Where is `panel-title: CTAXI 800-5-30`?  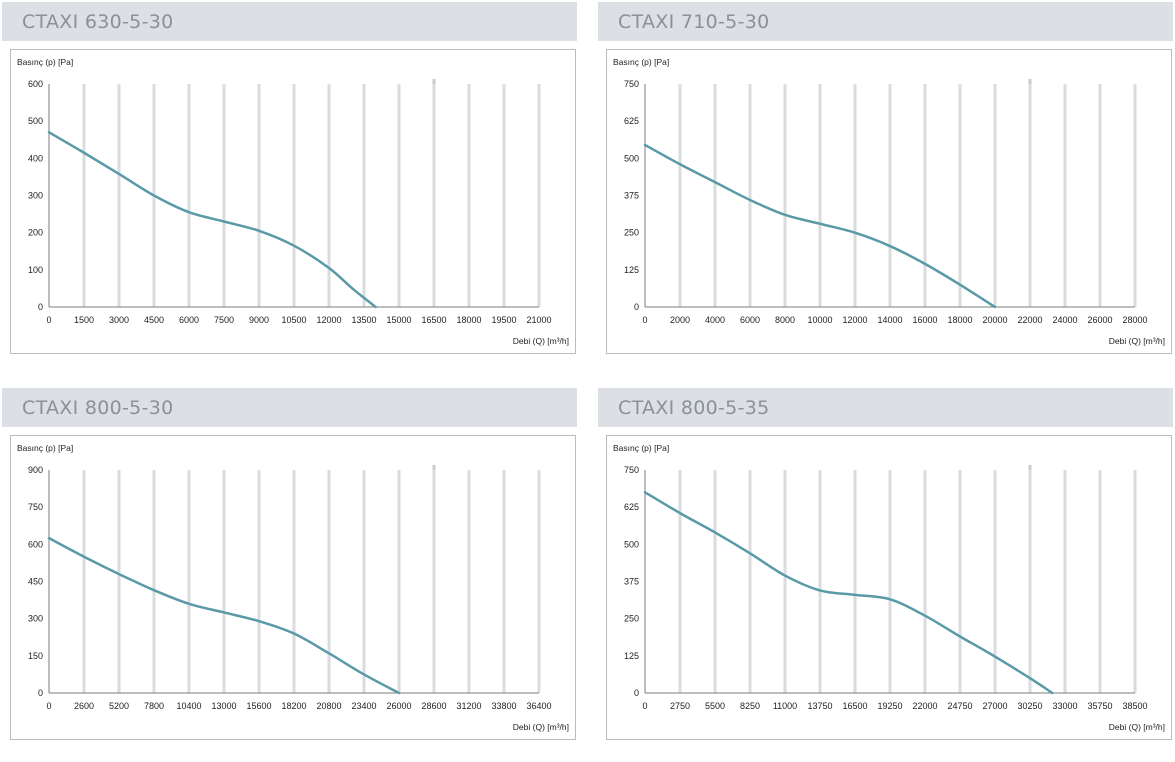
panel-title: CTAXI 800-5-30 is located at coordinates (98, 408).